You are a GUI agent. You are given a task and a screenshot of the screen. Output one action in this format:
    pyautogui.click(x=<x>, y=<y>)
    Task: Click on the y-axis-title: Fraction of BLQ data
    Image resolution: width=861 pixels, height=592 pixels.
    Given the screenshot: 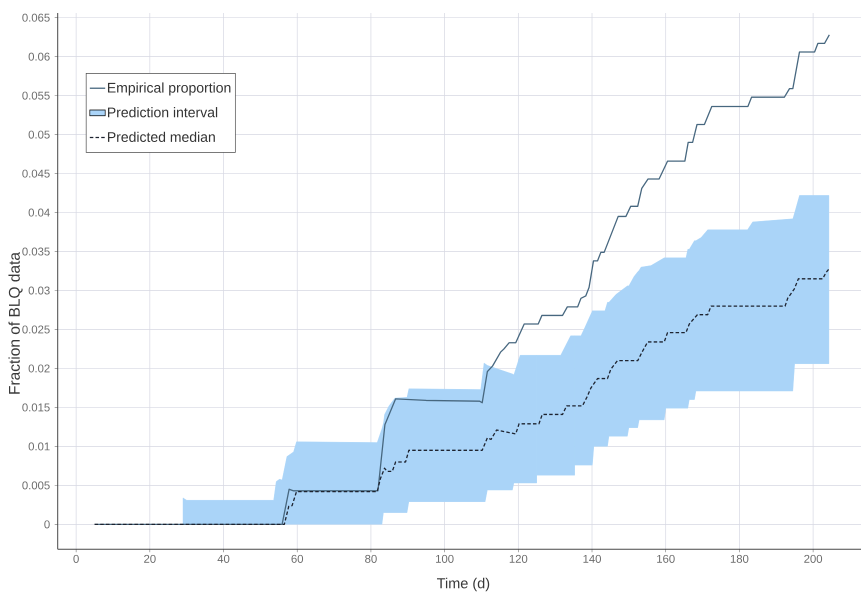 What is the action you would take?
    pyautogui.click(x=15, y=323)
    